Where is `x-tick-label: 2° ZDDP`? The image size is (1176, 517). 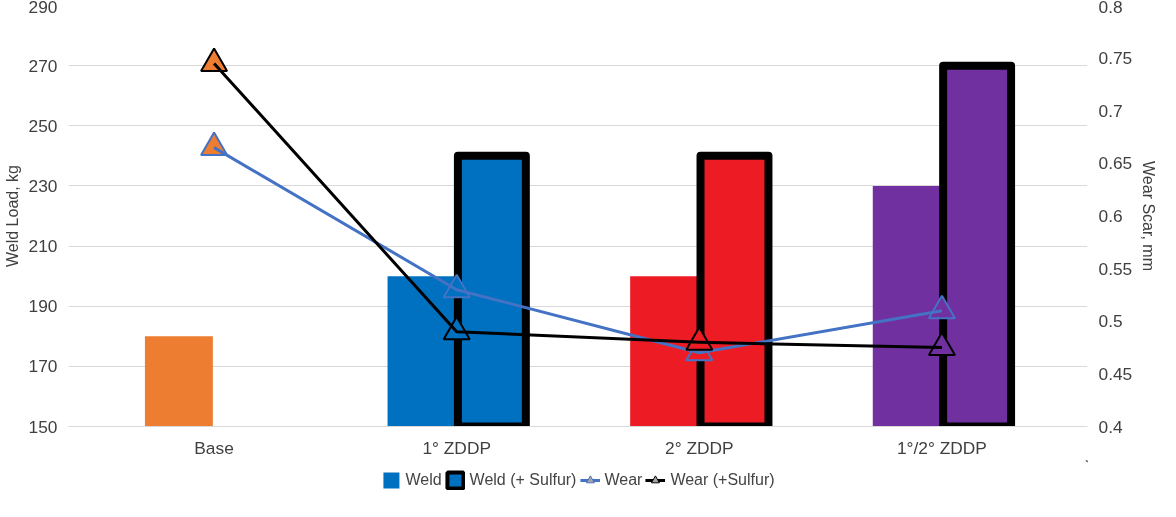 x-tick-label: 2° ZDDP is located at coordinates (699, 447).